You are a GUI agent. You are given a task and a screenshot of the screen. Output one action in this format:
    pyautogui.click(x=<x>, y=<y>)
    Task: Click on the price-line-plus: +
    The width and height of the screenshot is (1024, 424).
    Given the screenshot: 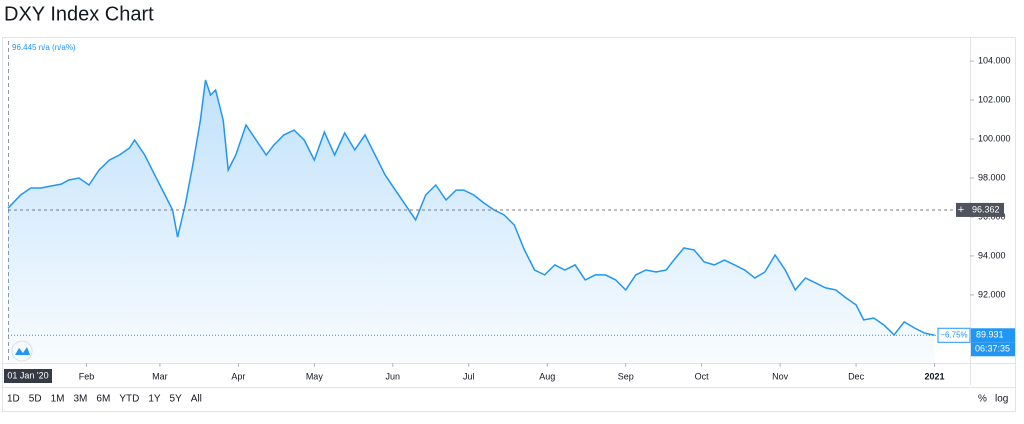 What is the action you would take?
    pyautogui.click(x=961, y=210)
    